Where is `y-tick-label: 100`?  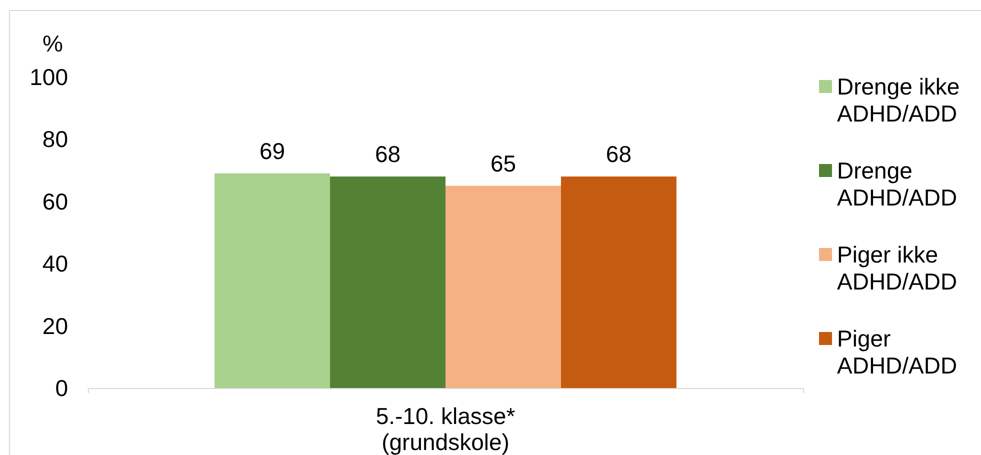 y-tick-label: 100 is located at coordinates (49, 77).